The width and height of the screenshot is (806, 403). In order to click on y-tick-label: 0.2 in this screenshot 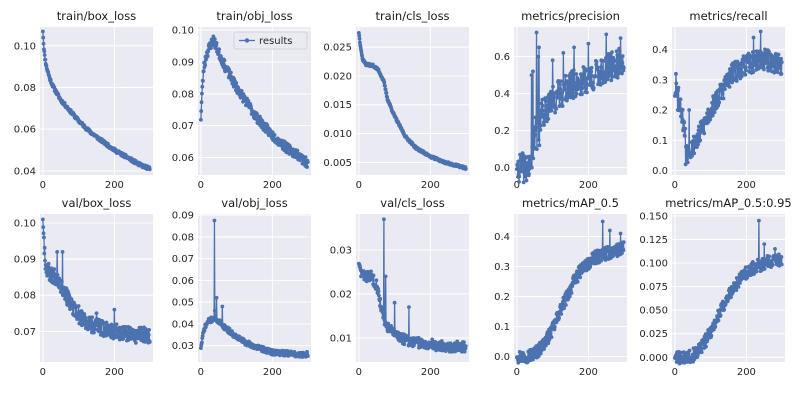, I will do `click(502, 297)`.